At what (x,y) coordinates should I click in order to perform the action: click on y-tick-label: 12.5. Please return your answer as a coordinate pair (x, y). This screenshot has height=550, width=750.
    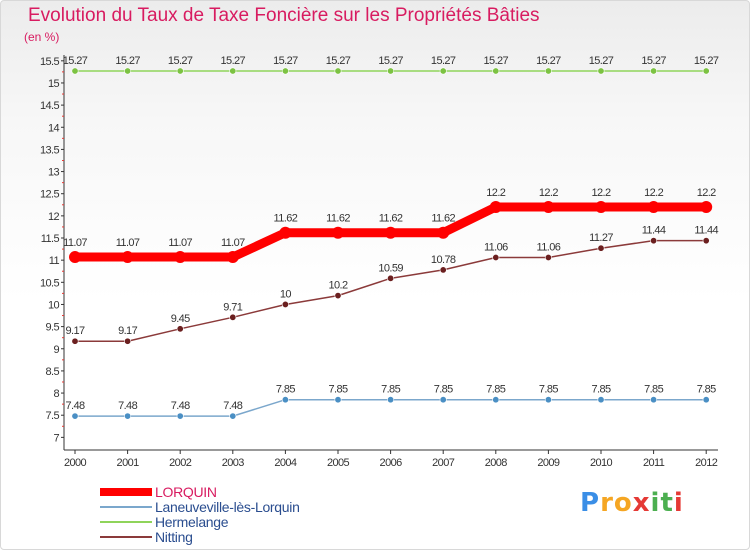
    Looking at the image, I should click on (49, 195).